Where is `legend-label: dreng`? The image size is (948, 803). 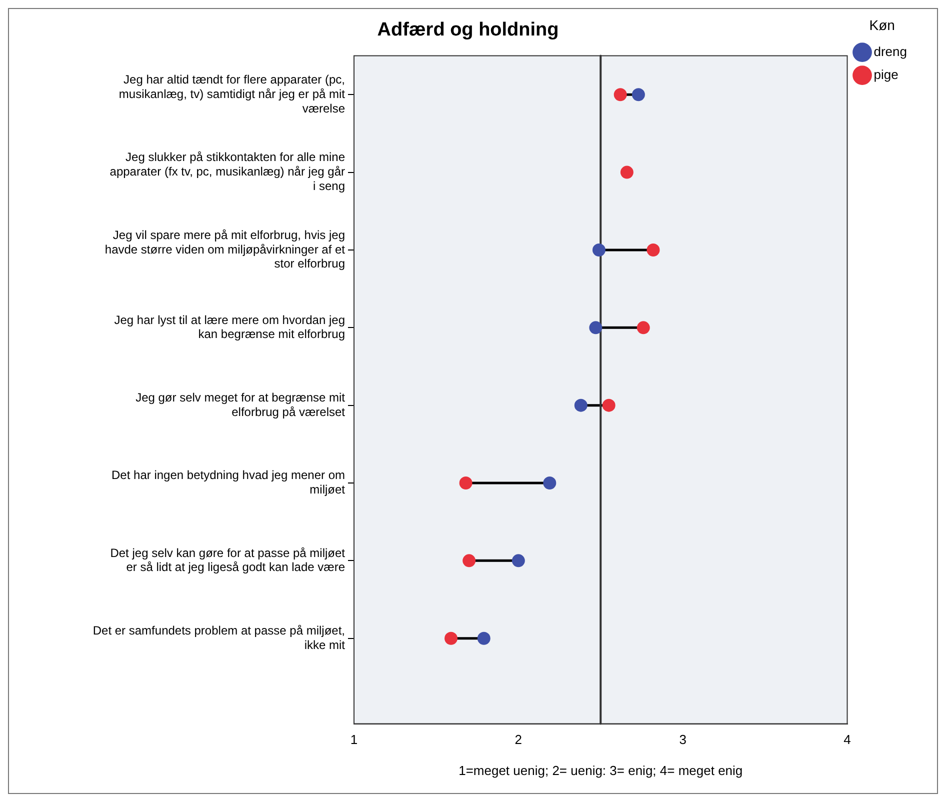
legend-label: dreng is located at coordinates (890, 51).